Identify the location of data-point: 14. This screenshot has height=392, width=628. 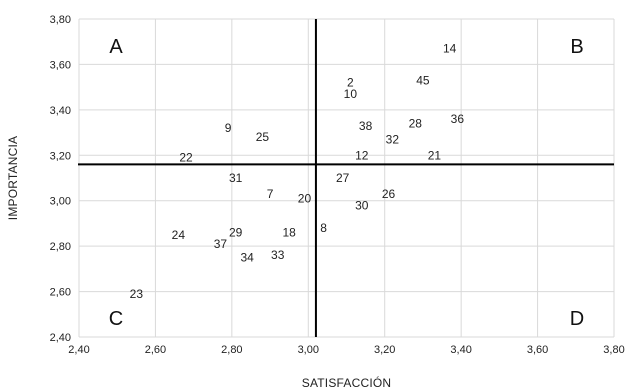
(450, 49).